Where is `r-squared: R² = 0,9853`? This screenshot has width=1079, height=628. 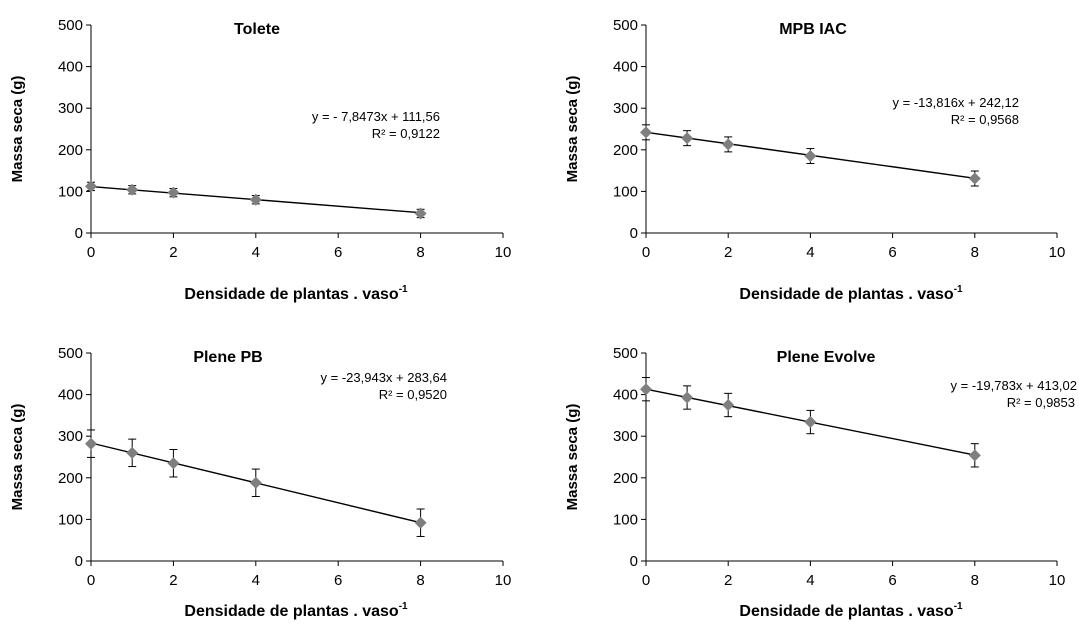
r-squared: R² = 0,9853 is located at coordinates (1041, 402).